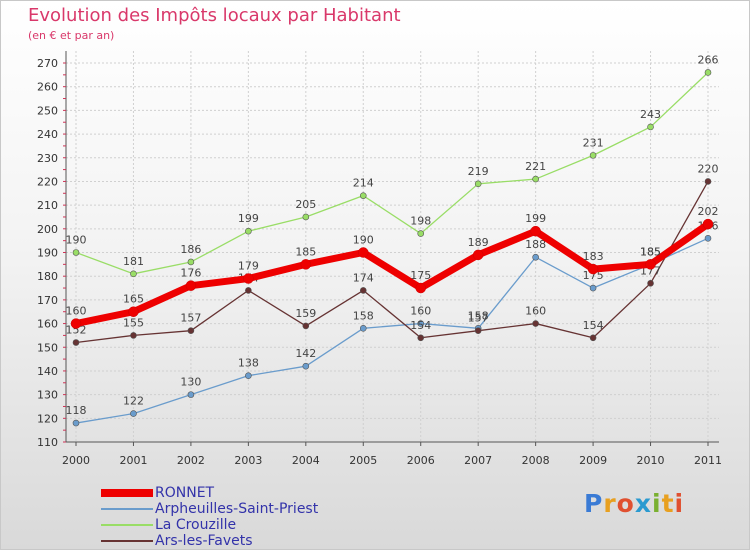 This screenshot has height=550, width=750. What do you see at coordinates (536, 460) in the screenshot?
I see `x-tick-label: 2008` at bounding box center [536, 460].